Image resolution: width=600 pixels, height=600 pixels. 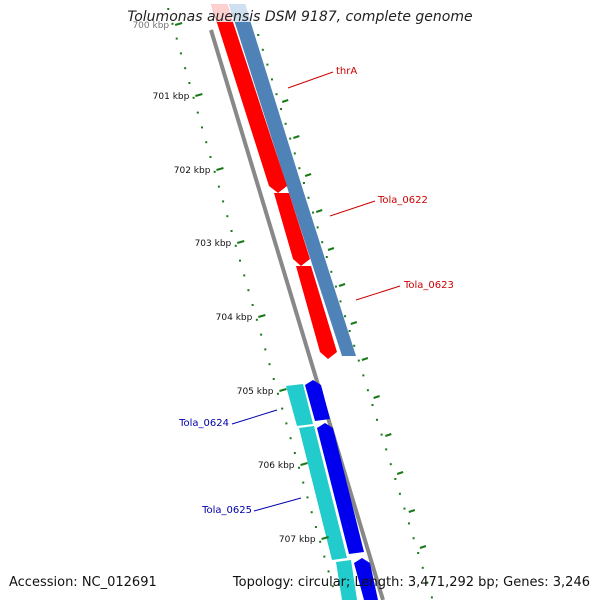 I want to click on gene-Tola_0625-track, so click(x=323, y=493).